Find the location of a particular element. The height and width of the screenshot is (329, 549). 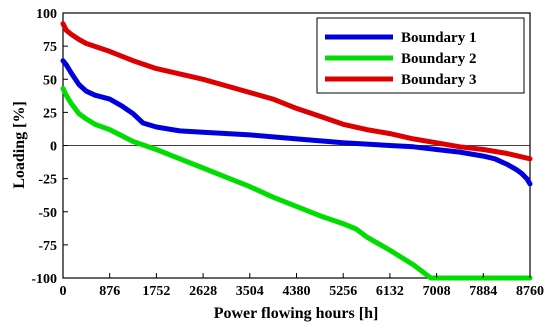

x-tick-label: 1752 is located at coordinates (156, 291).